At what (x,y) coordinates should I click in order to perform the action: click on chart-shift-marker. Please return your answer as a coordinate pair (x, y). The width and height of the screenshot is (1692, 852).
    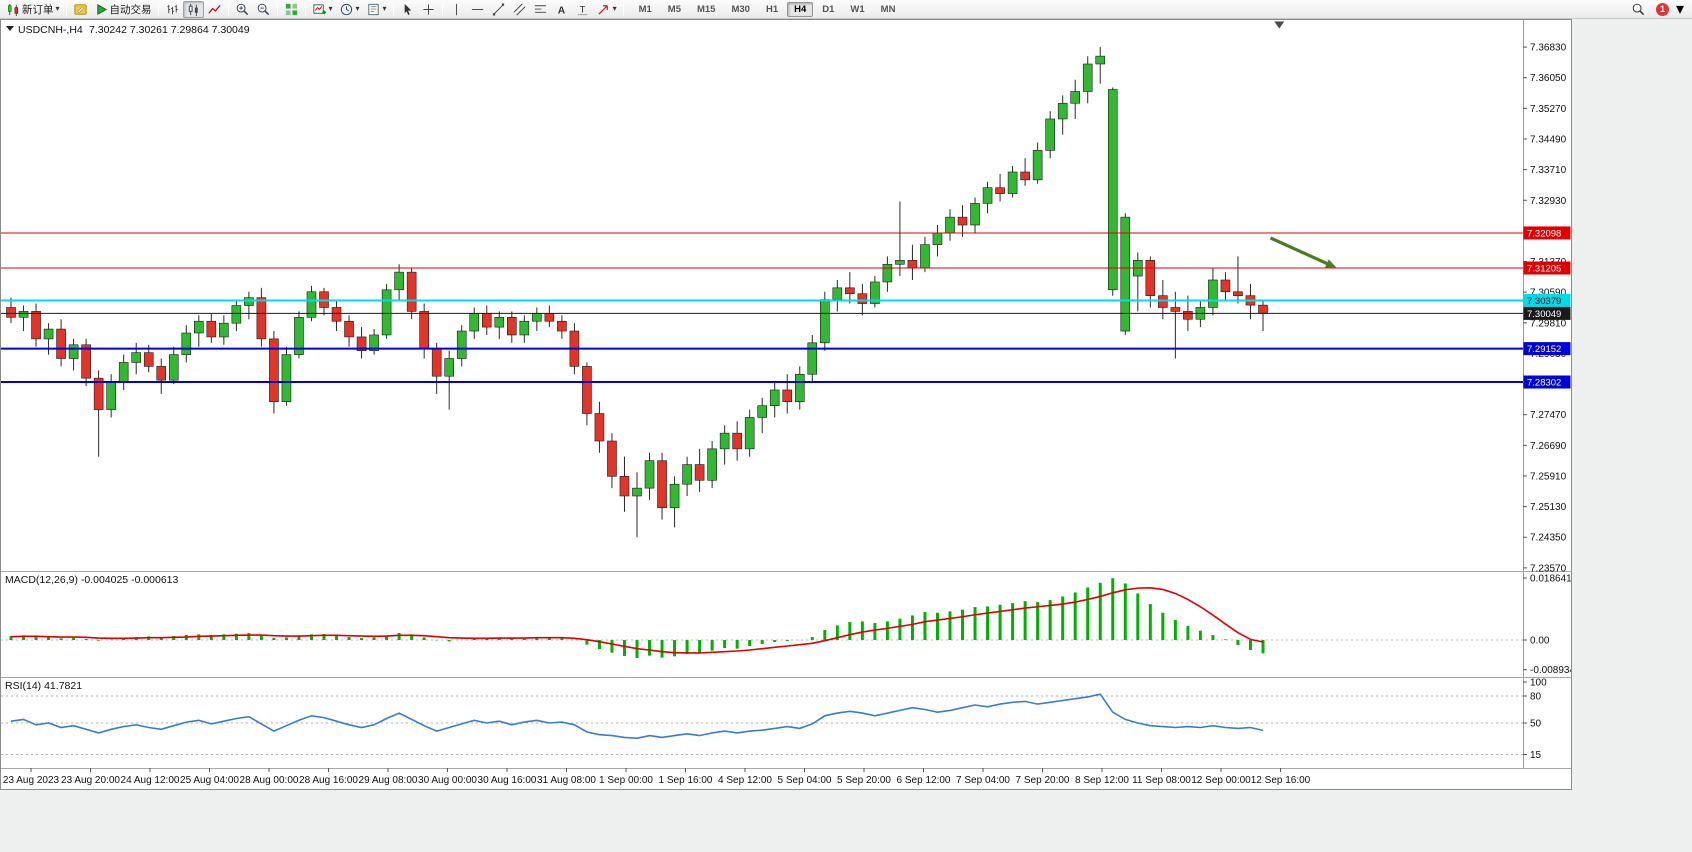
    Looking at the image, I should click on (1279, 25).